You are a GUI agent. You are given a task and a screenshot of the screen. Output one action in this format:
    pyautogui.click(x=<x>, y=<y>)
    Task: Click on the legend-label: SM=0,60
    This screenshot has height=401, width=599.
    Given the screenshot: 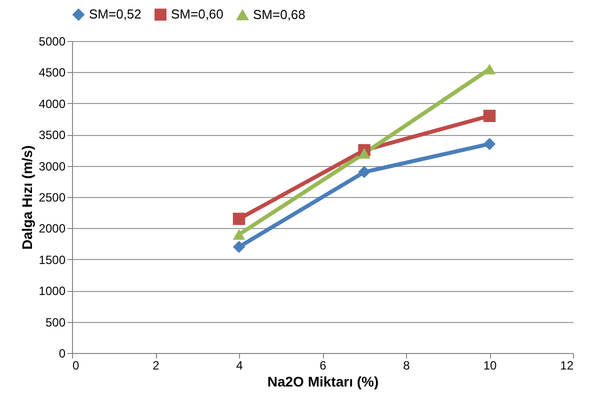 What is the action you would take?
    pyautogui.click(x=197, y=14)
    